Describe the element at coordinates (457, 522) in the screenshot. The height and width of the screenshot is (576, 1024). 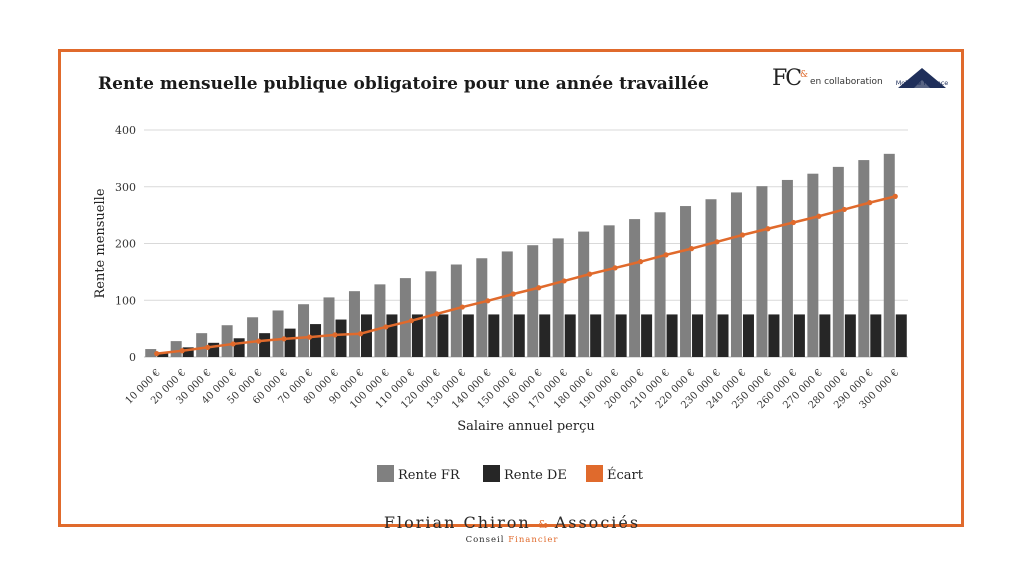
I see `footer-name-part1: Florian Chiron` at that location.